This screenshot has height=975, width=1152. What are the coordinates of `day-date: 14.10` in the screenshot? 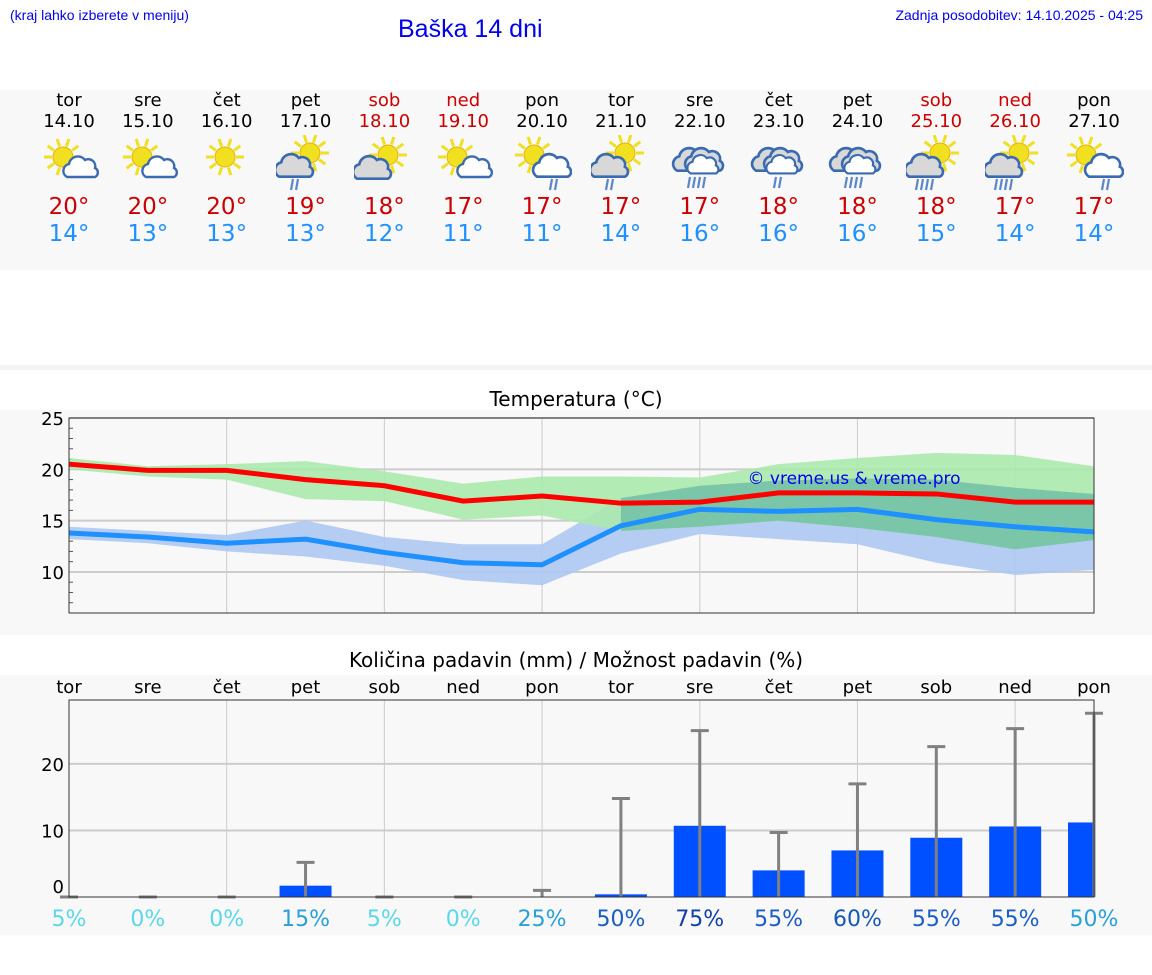 It's located at (69, 121).